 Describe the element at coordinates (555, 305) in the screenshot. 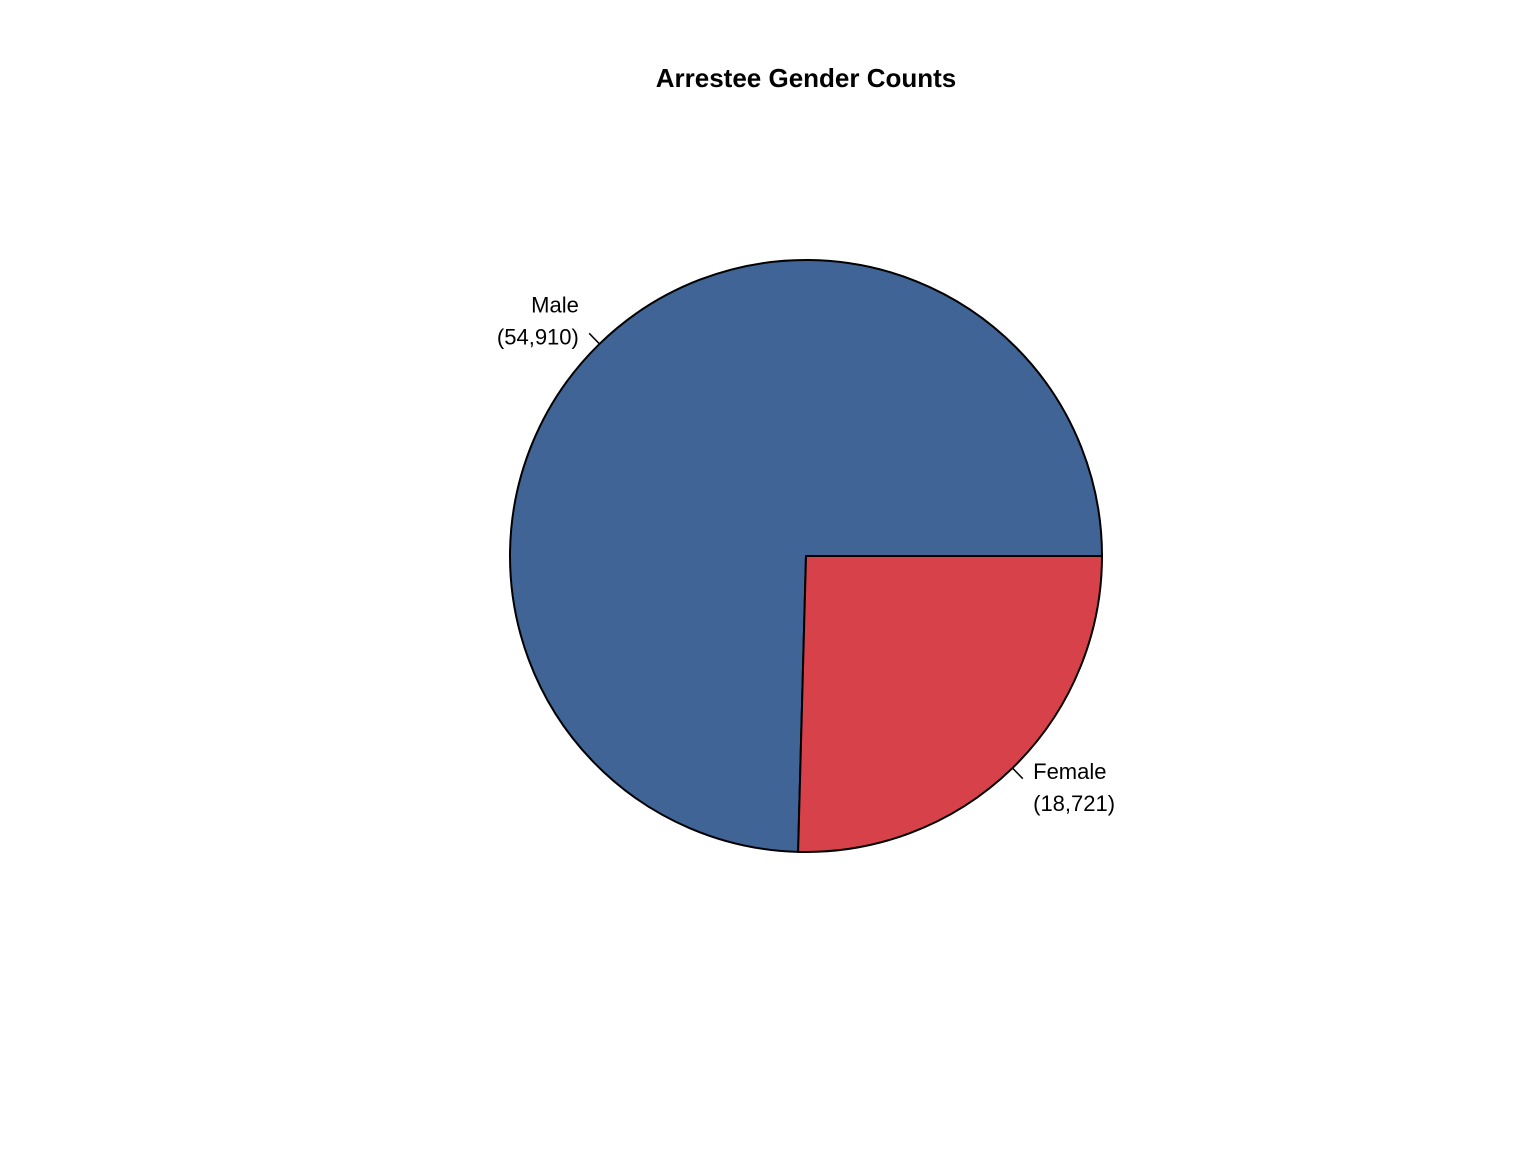

I see `slice-label: Male` at that location.